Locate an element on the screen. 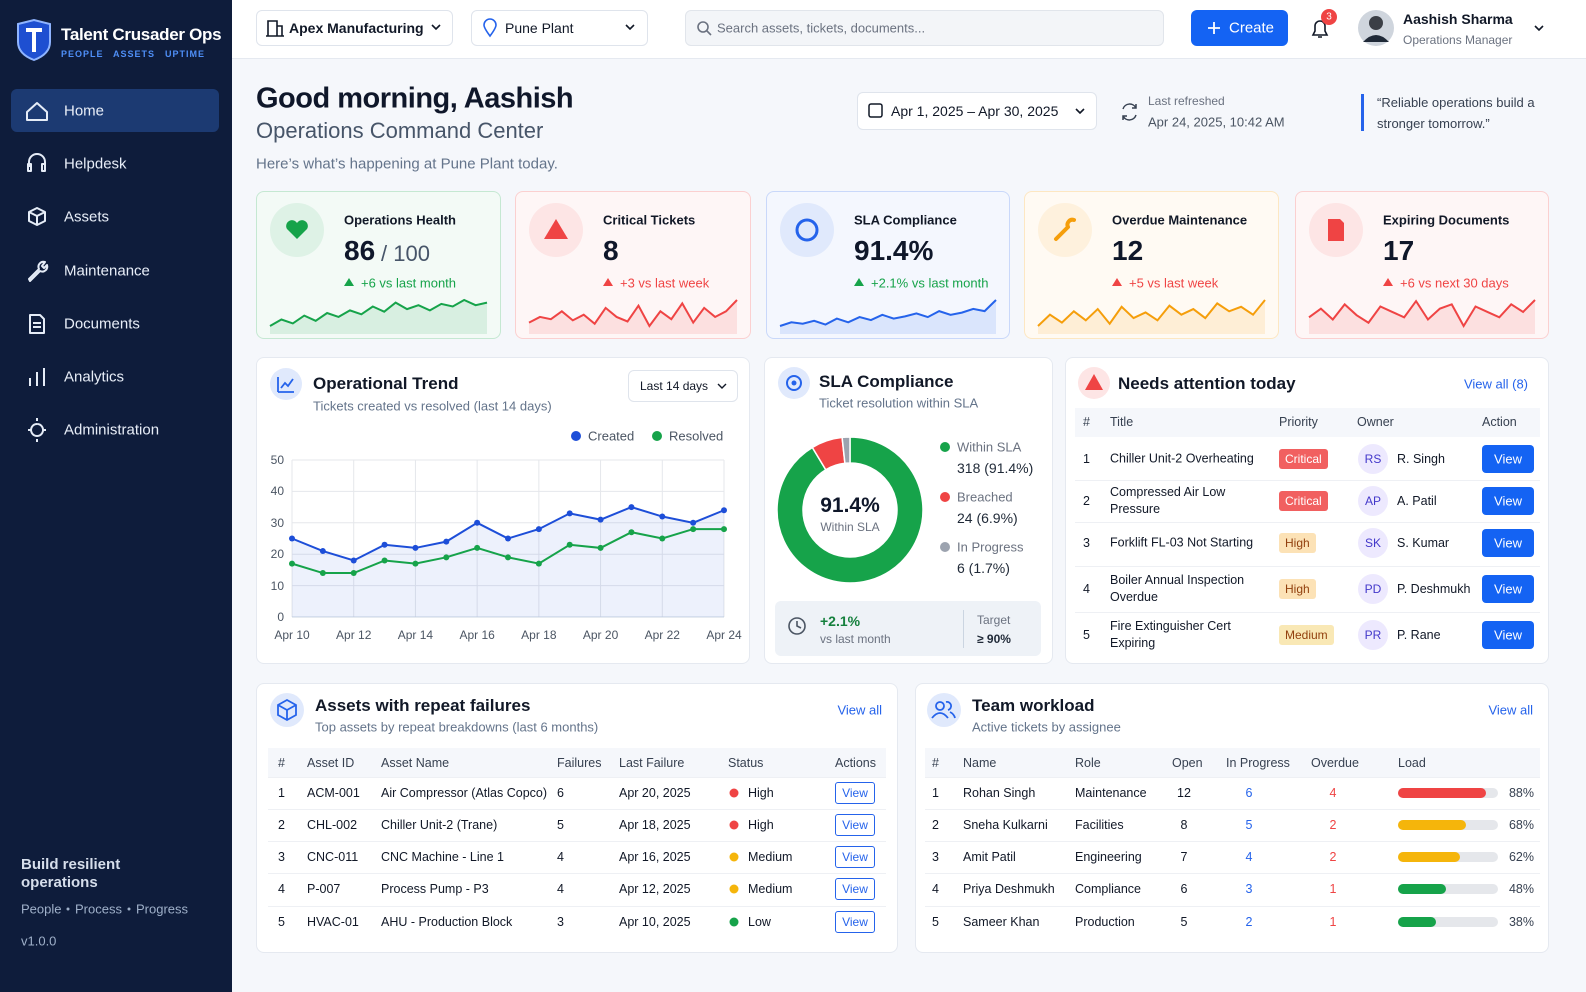 The width and height of the screenshot is (1586, 992). cell: Medium is located at coordinates (770, 889).